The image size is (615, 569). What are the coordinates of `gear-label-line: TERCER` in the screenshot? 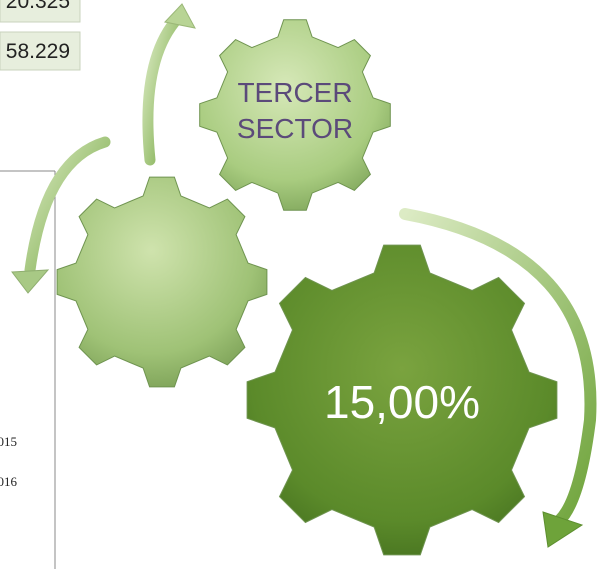 It's located at (294, 92).